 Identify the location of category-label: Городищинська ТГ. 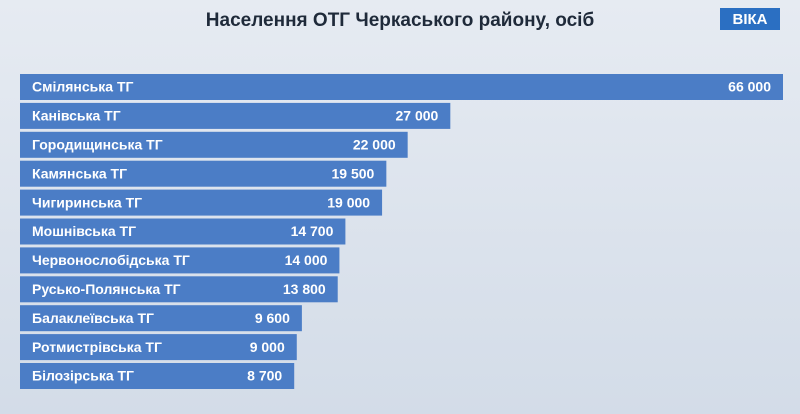
(97, 145).